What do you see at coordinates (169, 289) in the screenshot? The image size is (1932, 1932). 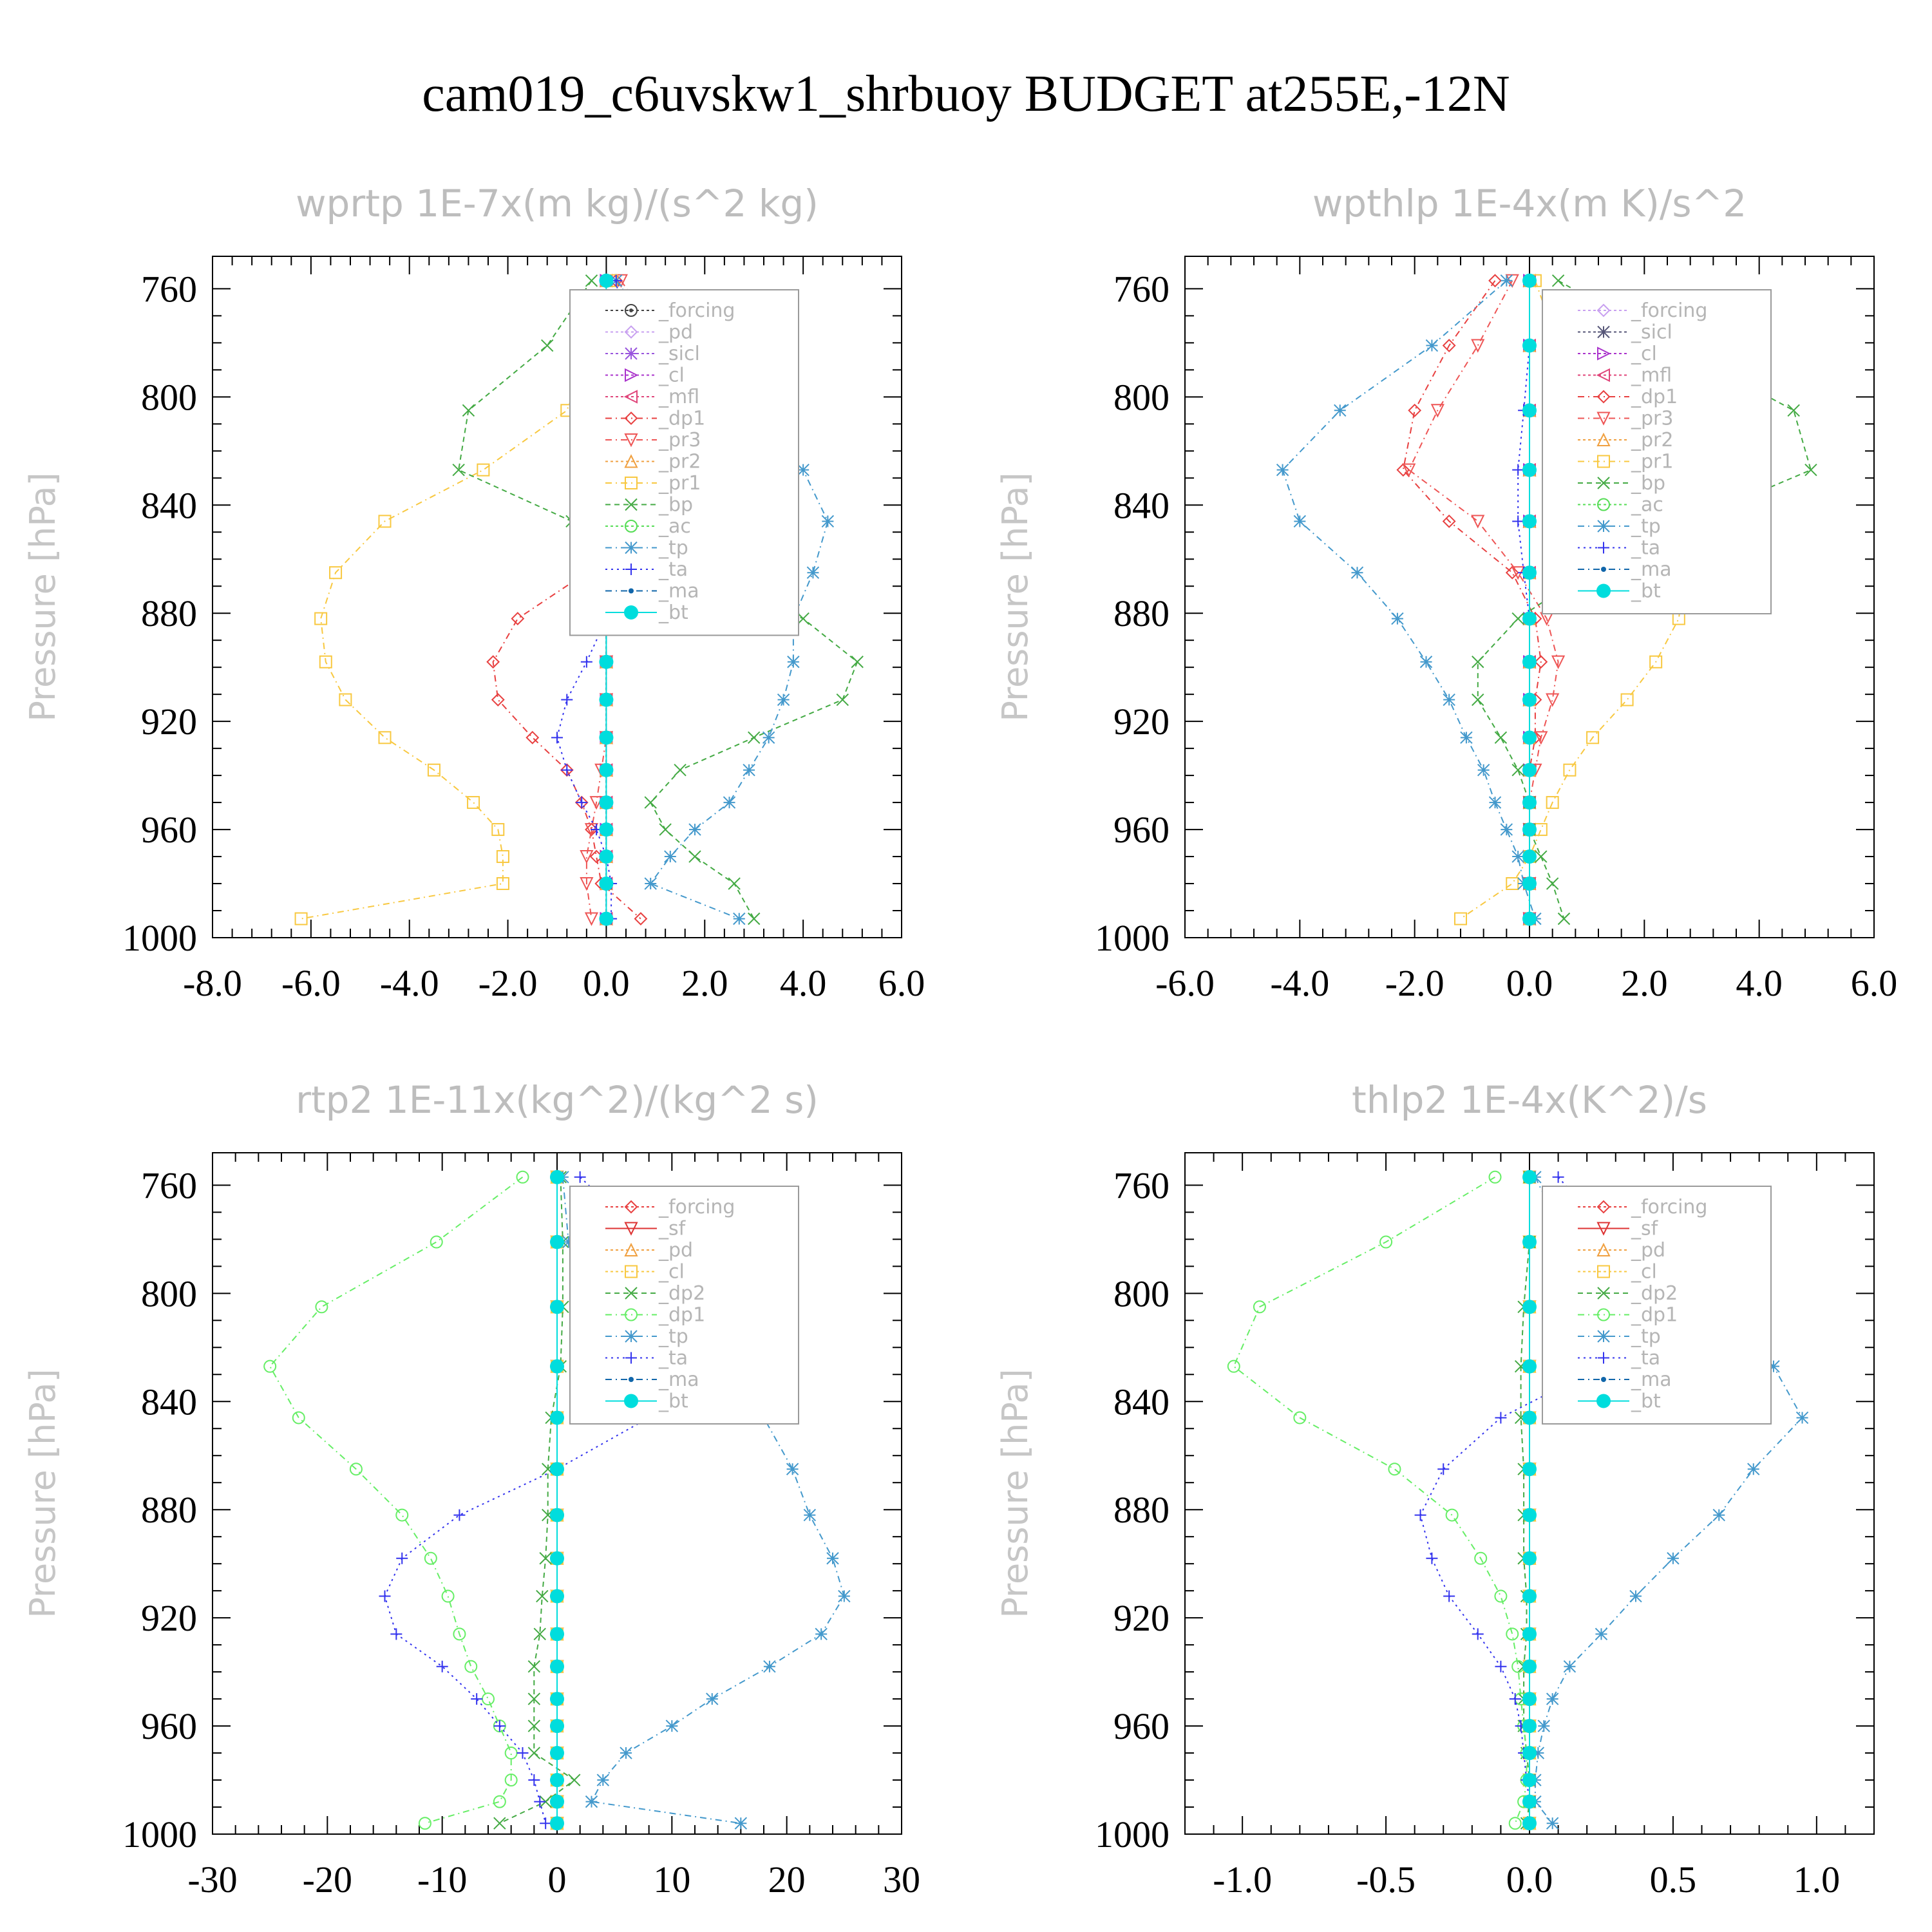 I see `y-tick-label: 760` at bounding box center [169, 289].